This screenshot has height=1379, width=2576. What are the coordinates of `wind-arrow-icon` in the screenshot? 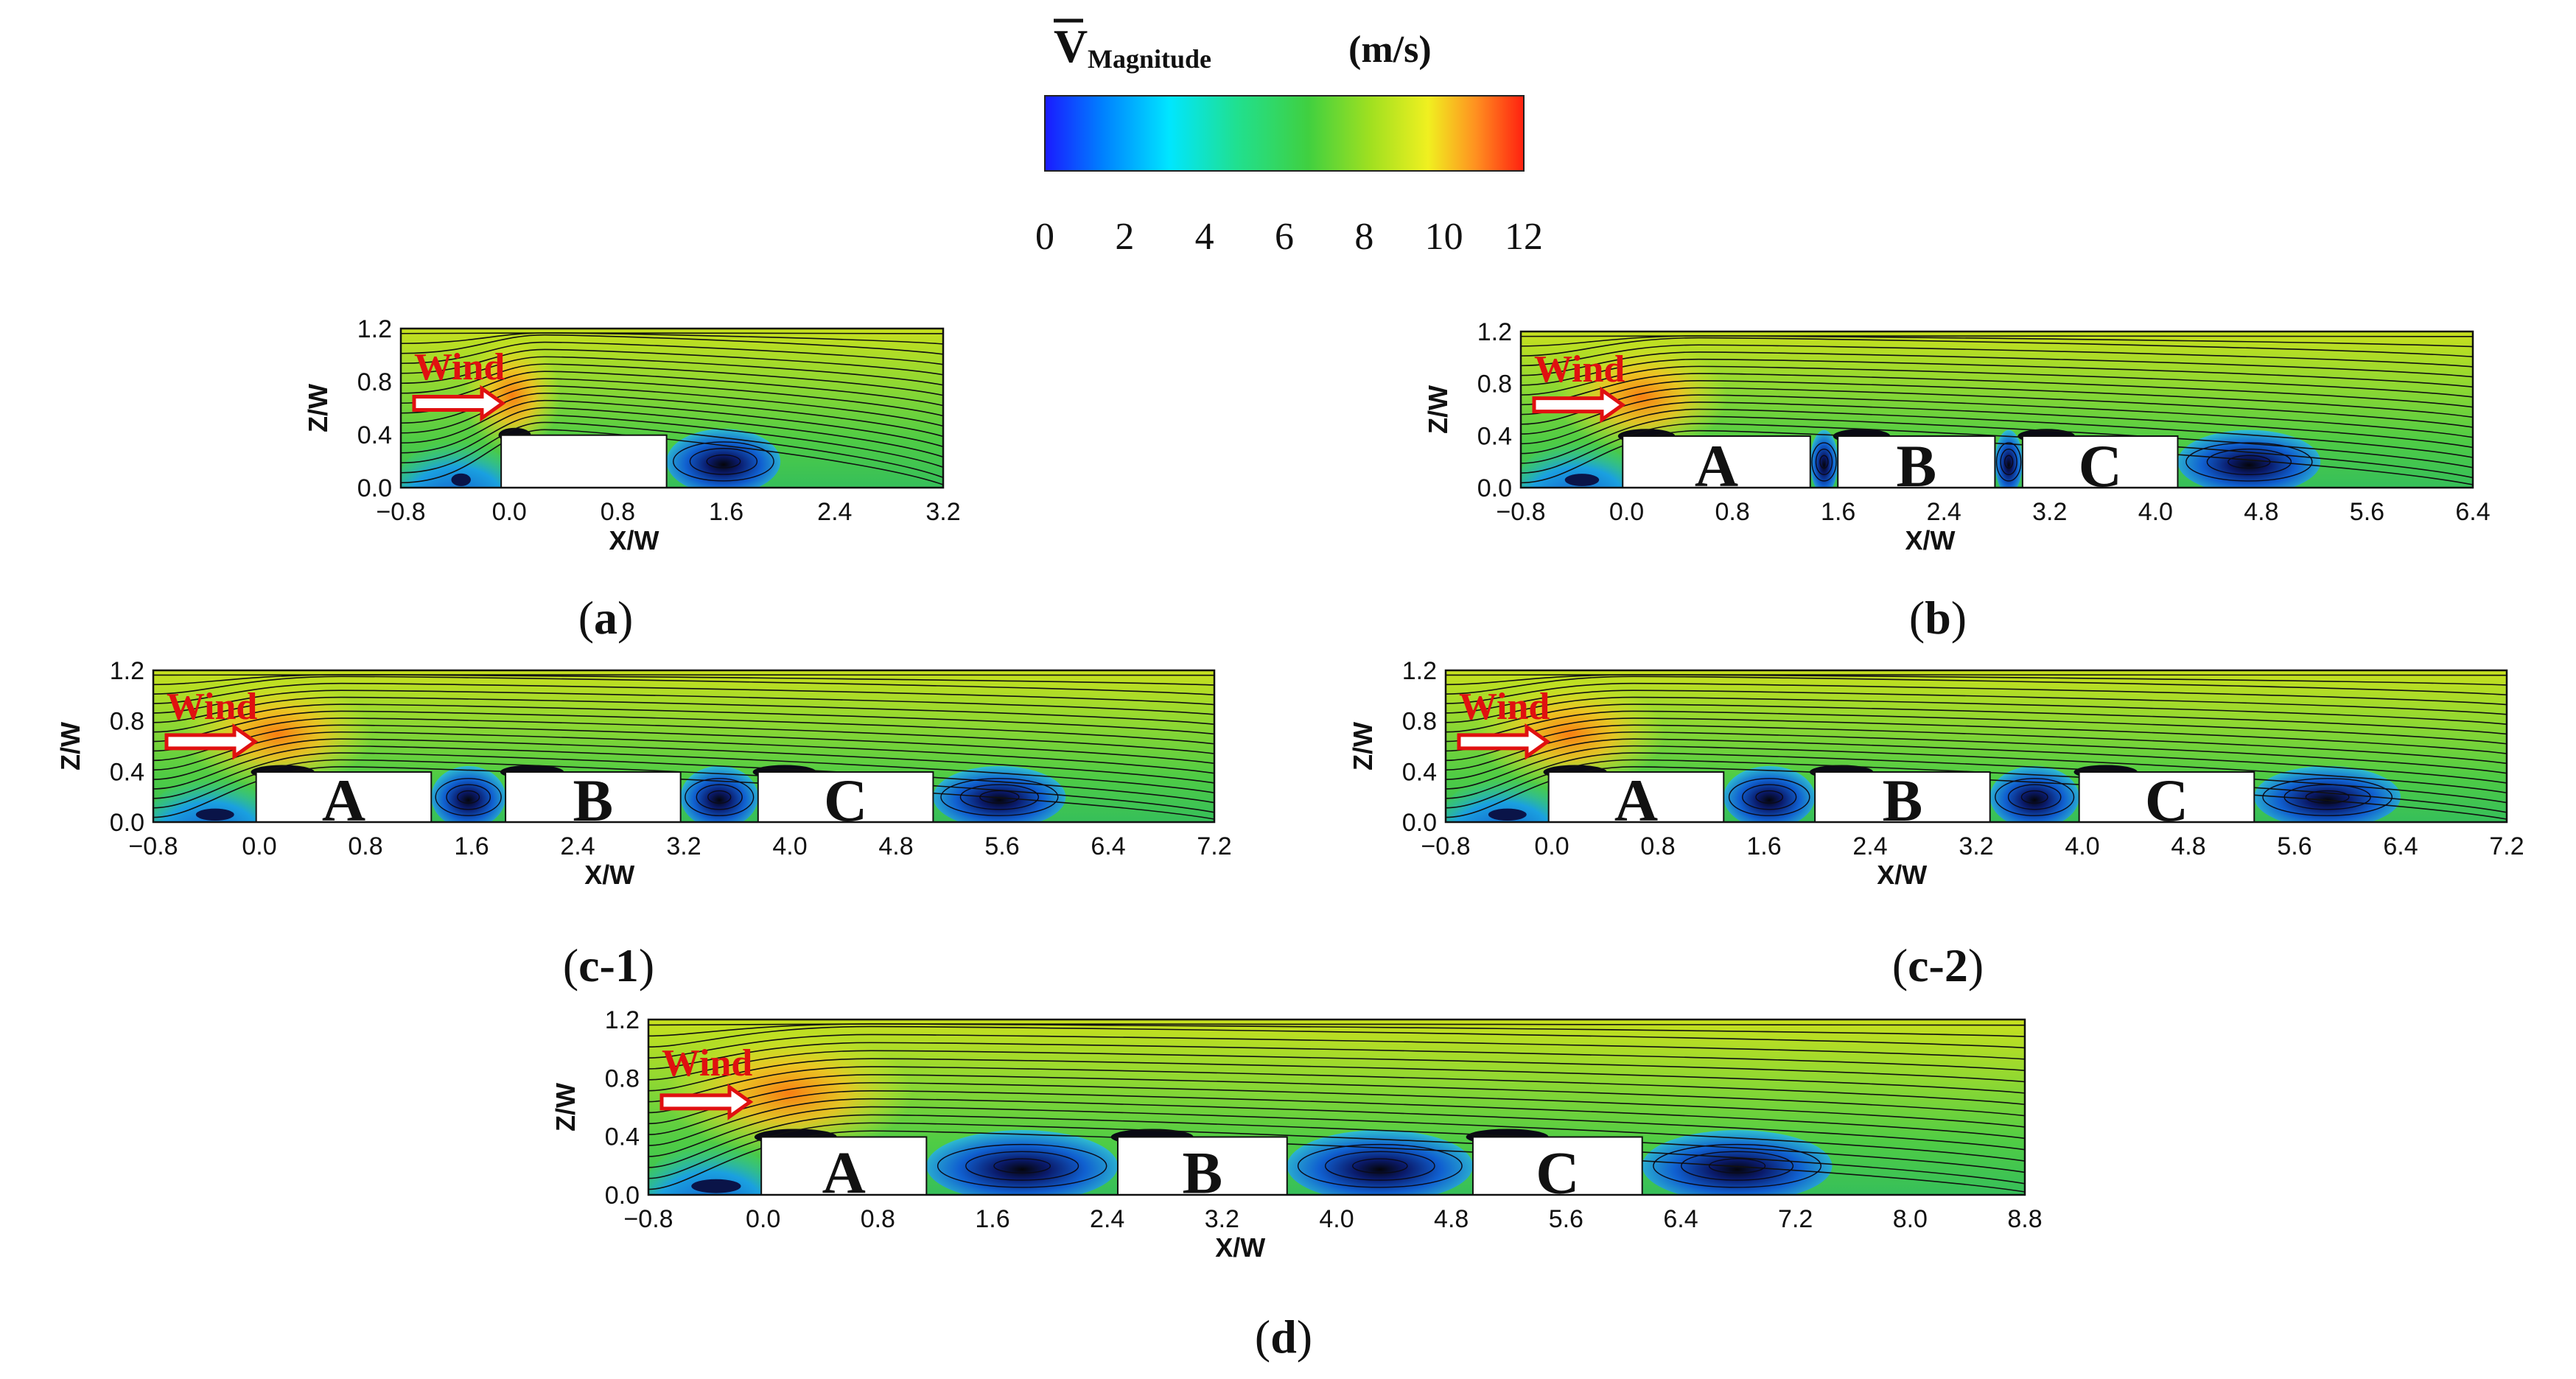 It's located at (211, 741).